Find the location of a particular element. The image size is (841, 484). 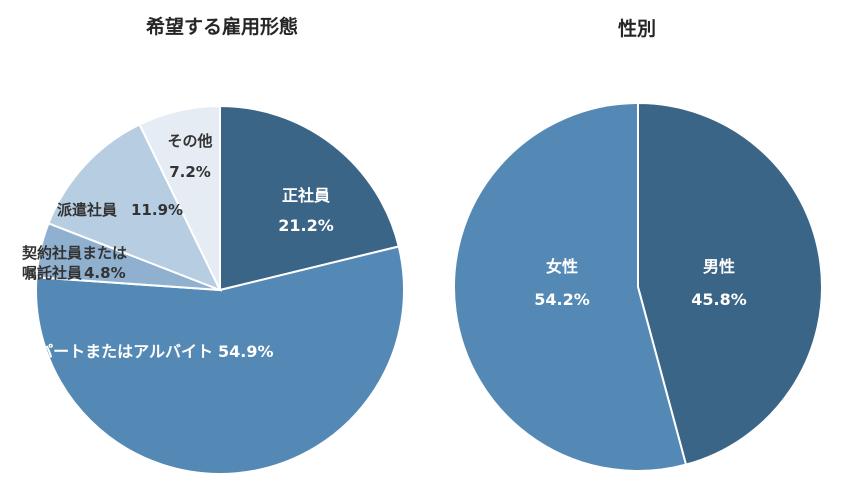

label-female: 女性 is located at coordinates (562, 266).